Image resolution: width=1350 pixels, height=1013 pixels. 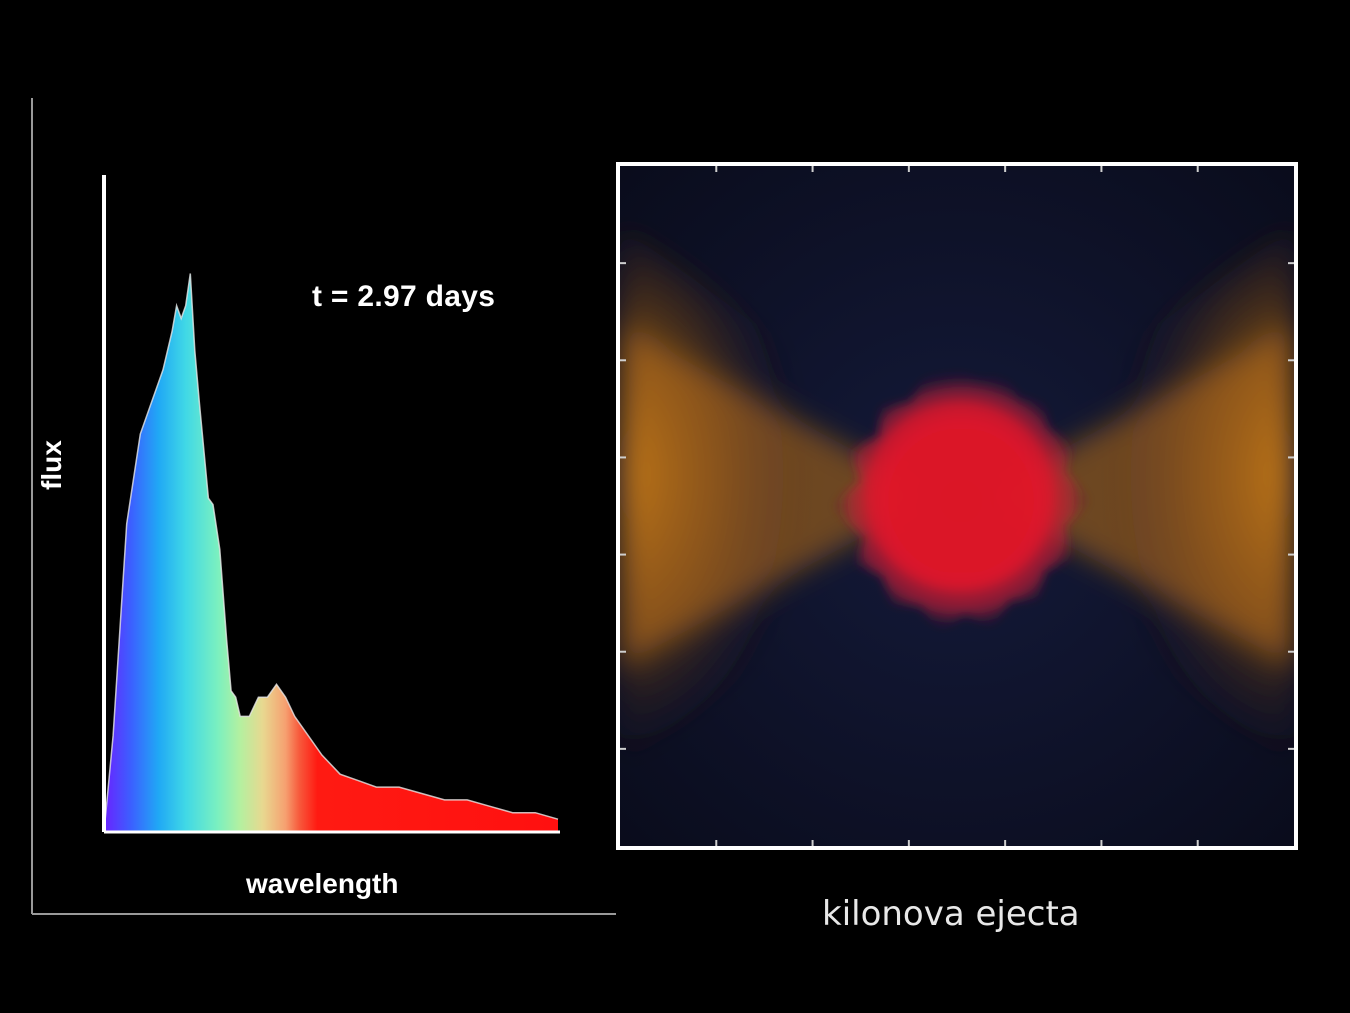 What do you see at coordinates (322, 883) in the screenshot?
I see `x-axis-label: wavelength` at bounding box center [322, 883].